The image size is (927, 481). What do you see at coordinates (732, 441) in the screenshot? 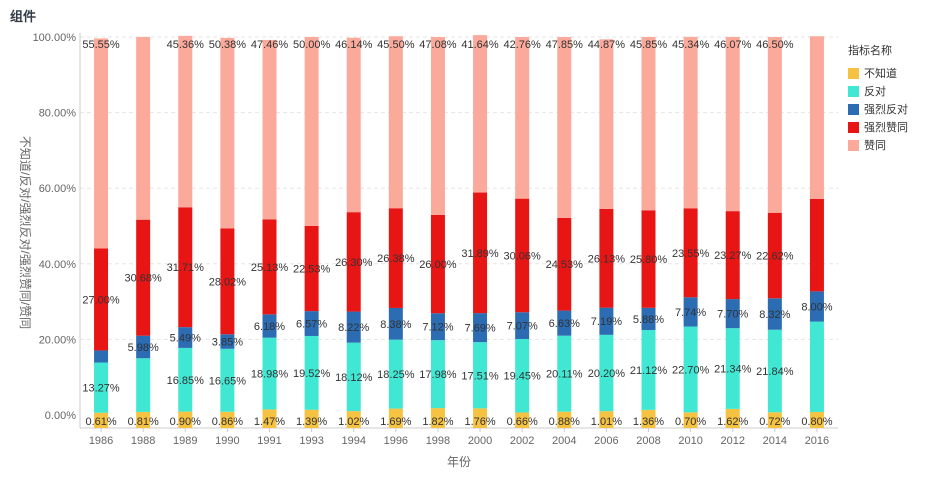
I see `x-tick-label: 2012` at bounding box center [732, 441].